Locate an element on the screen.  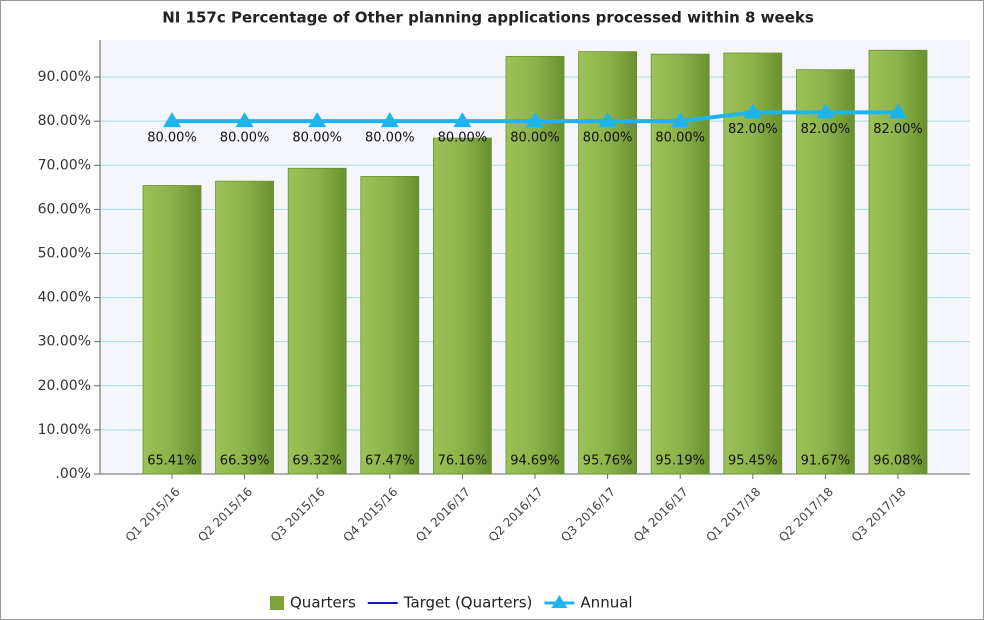
y-tick-label: 70.00% is located at coordinates (64, 165).